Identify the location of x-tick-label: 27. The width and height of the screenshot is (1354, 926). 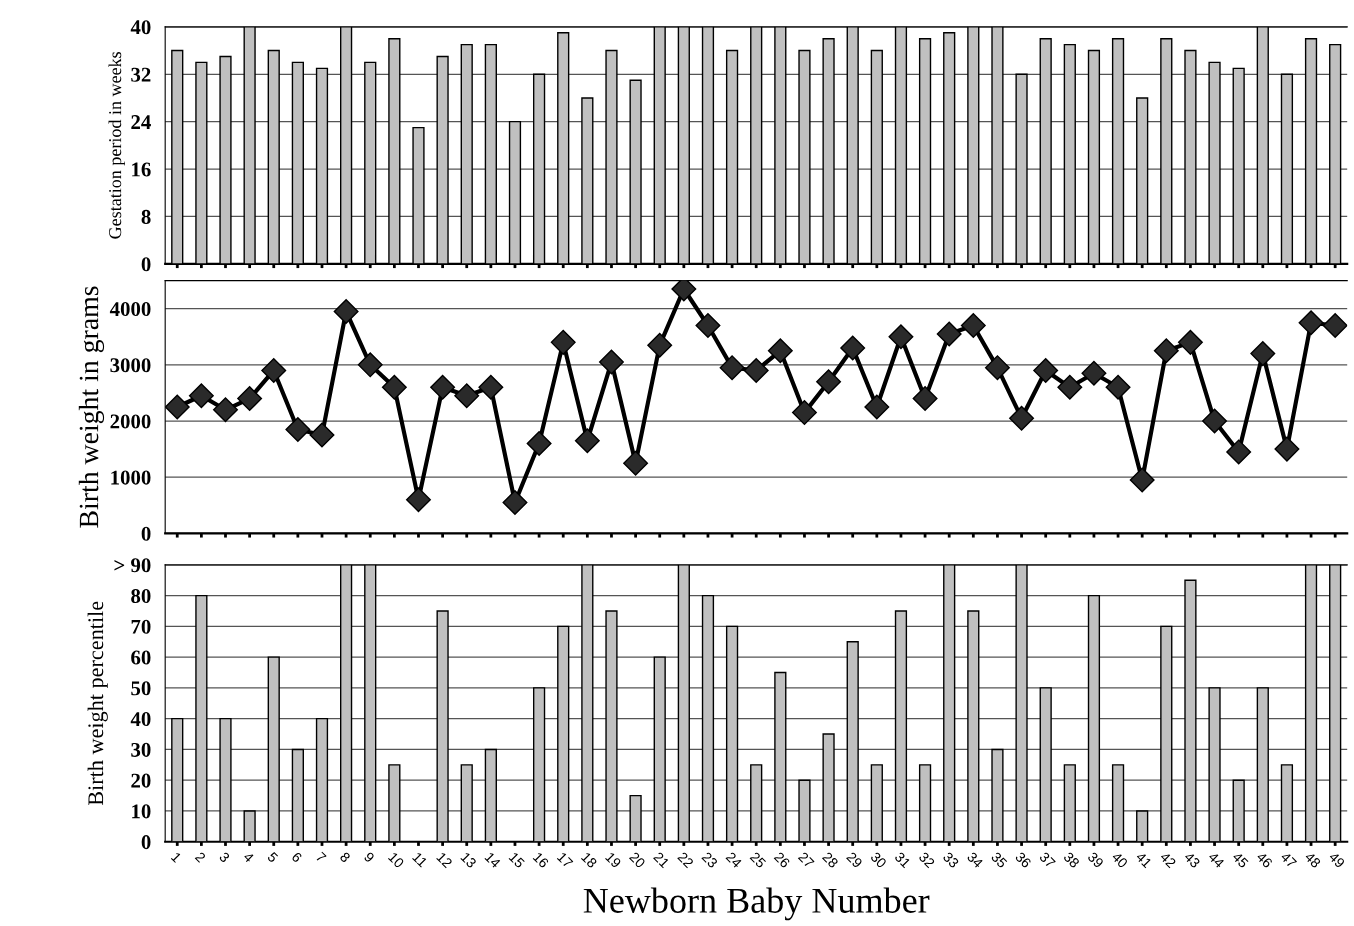
(806, 860).